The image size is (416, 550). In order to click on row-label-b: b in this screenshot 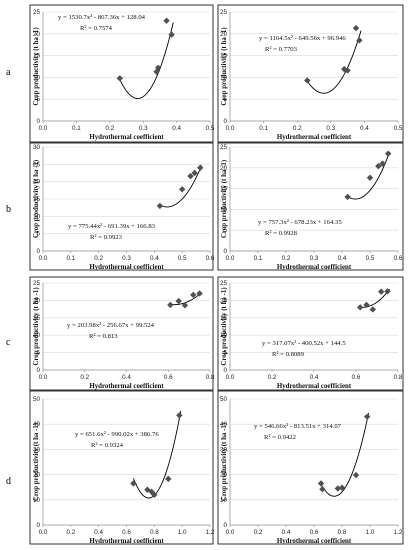, I will do `click(8, 209)`.